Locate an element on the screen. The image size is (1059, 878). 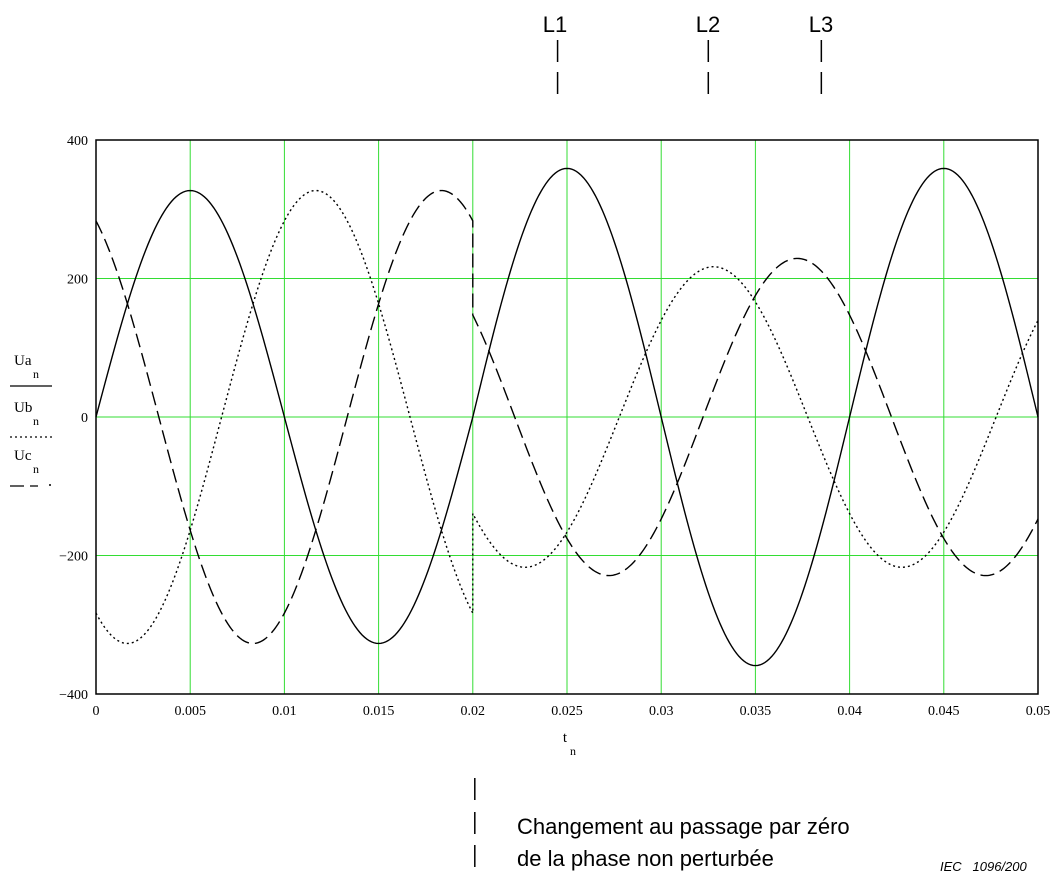
y-tick-label: −400 is located at coordinates (73, 695).